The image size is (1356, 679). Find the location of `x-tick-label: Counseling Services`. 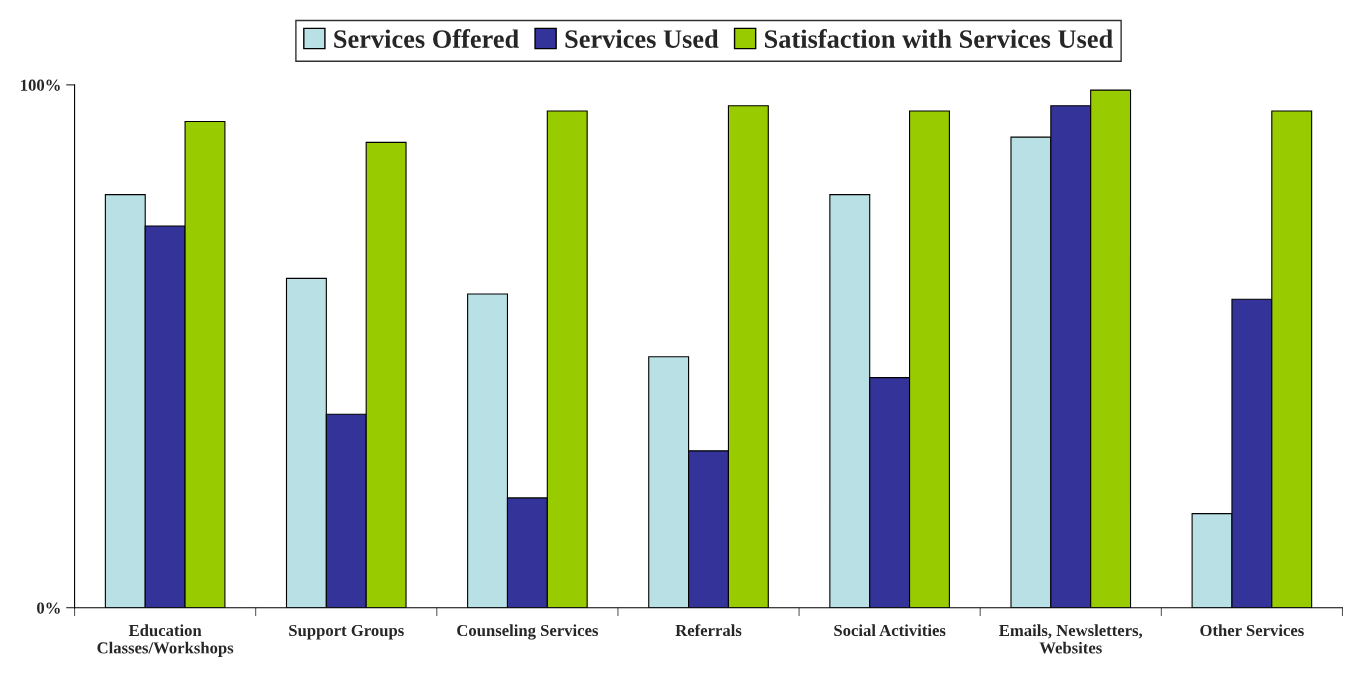

x-tick-label: Counseling Services is located at coordinates (528, 632).